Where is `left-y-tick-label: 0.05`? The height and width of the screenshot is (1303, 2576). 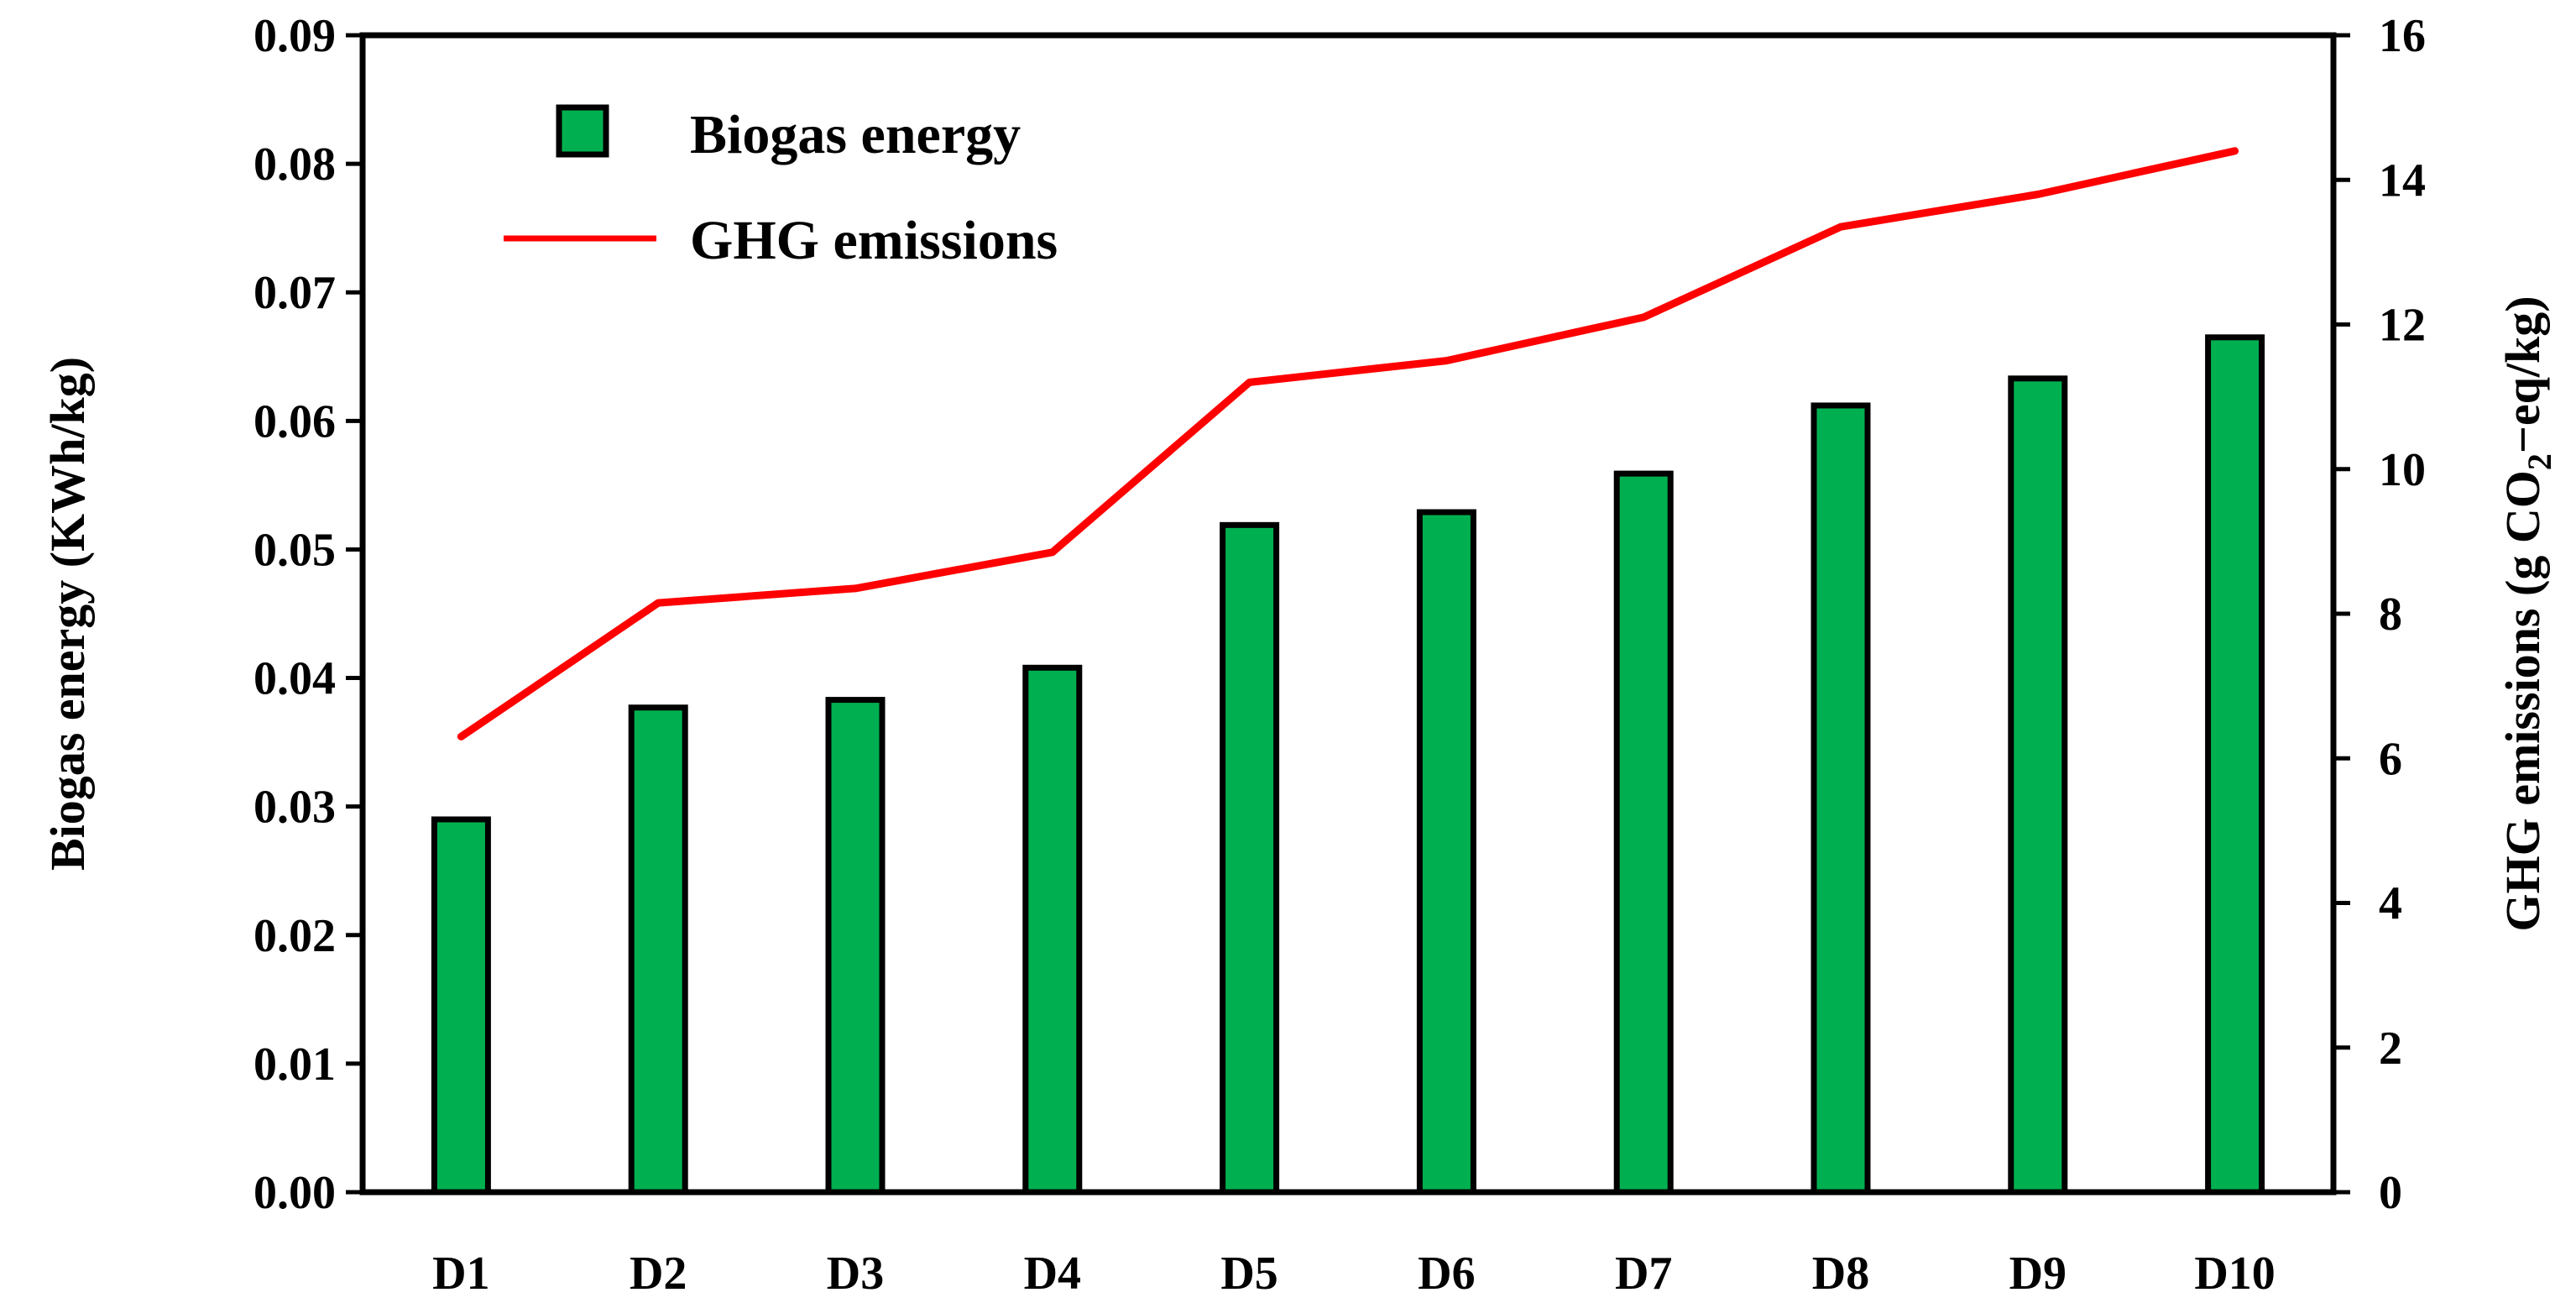
left-y-tick-label: 0.05 is located at coordinates (294, 550).